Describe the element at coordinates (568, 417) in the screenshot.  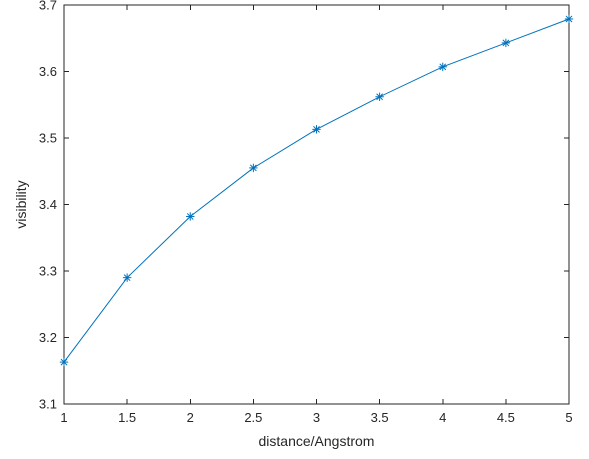
I see `x-tick-label: 5` at that location.